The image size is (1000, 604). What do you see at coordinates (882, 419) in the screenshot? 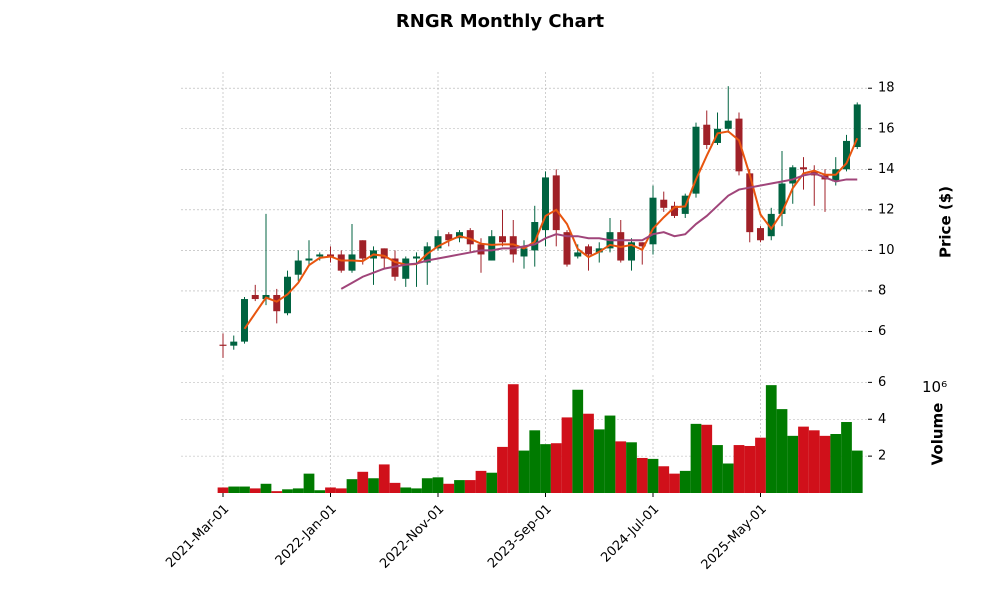
I see `y-tick-label: 4` at bounding box center [882, 419].